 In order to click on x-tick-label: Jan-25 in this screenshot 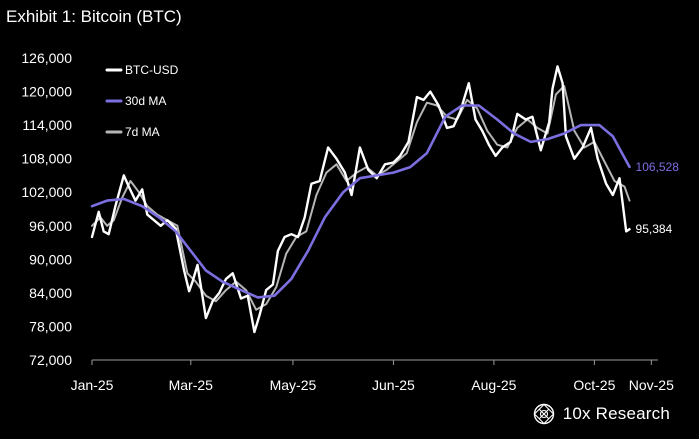, I will do `click(92, 385)`.